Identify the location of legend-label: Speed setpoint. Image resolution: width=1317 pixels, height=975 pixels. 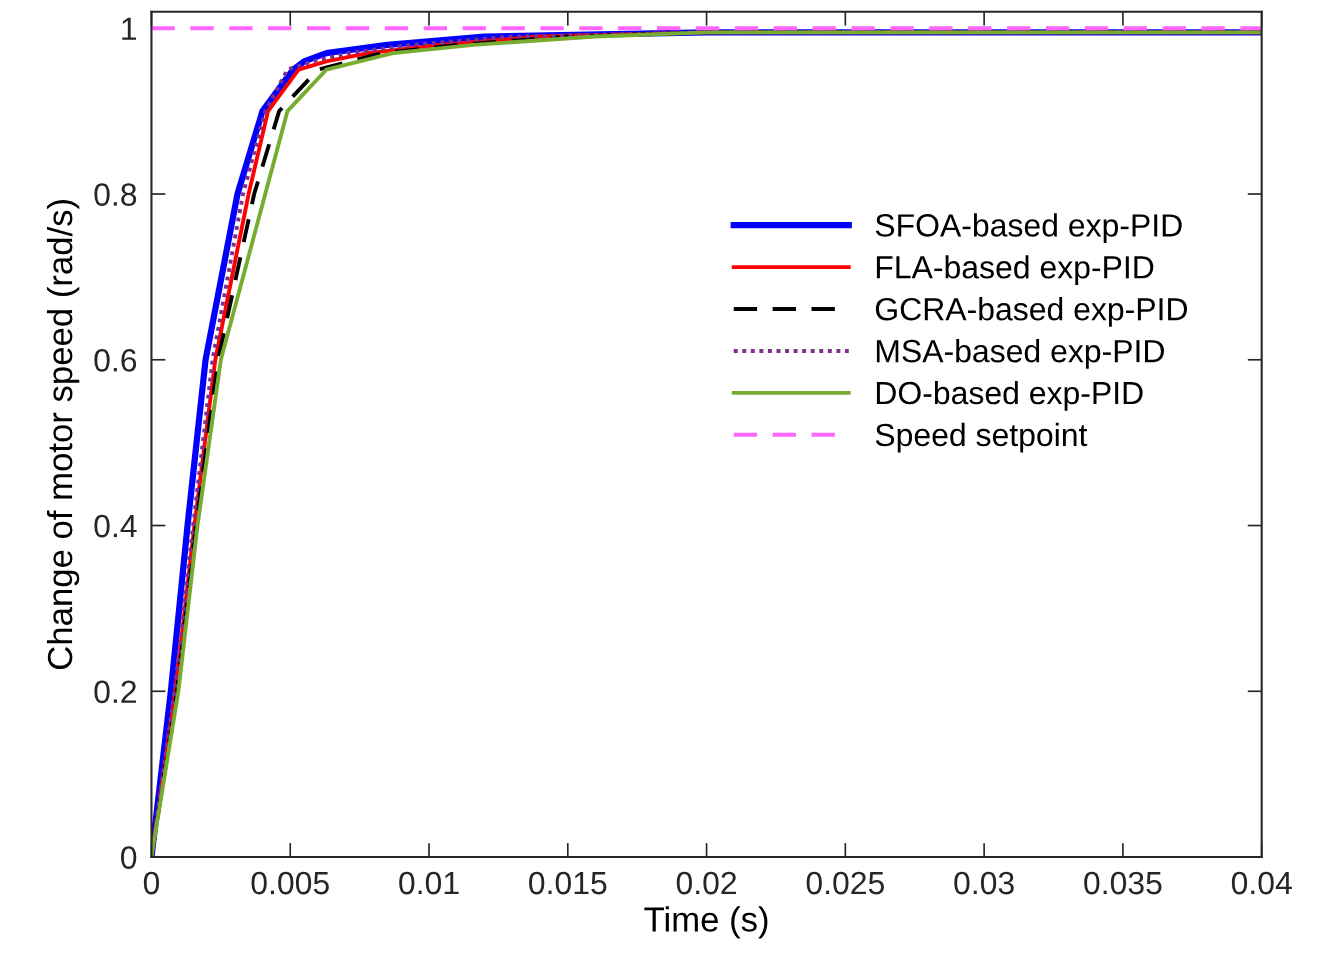
(981, 437).